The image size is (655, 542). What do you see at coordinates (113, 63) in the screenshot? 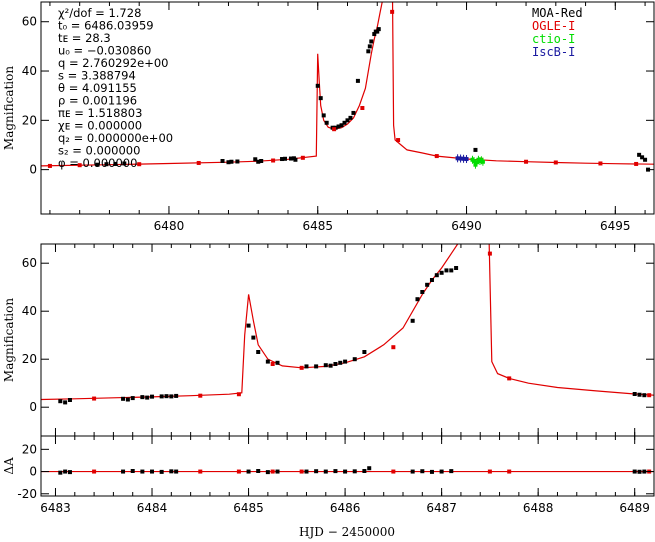
I see `param-q: q = 2.760292e+00` at bounding box center [113, 63].